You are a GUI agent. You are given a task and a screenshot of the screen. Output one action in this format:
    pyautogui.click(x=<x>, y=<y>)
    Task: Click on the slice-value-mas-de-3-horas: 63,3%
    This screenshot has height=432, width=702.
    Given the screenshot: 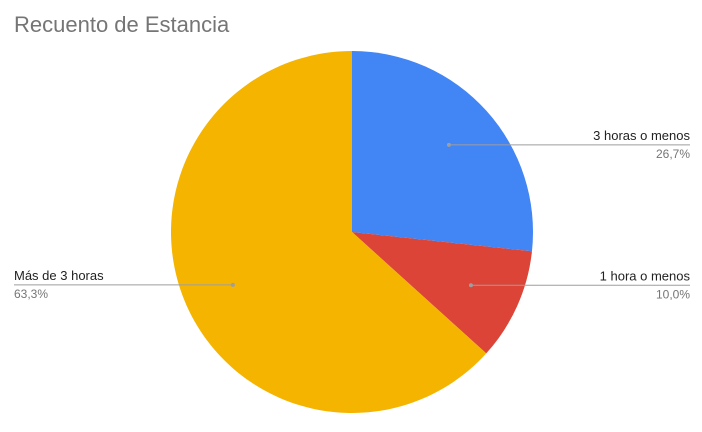 What is the action you would take?
    pyautogui.click(x=31, y=294)
    